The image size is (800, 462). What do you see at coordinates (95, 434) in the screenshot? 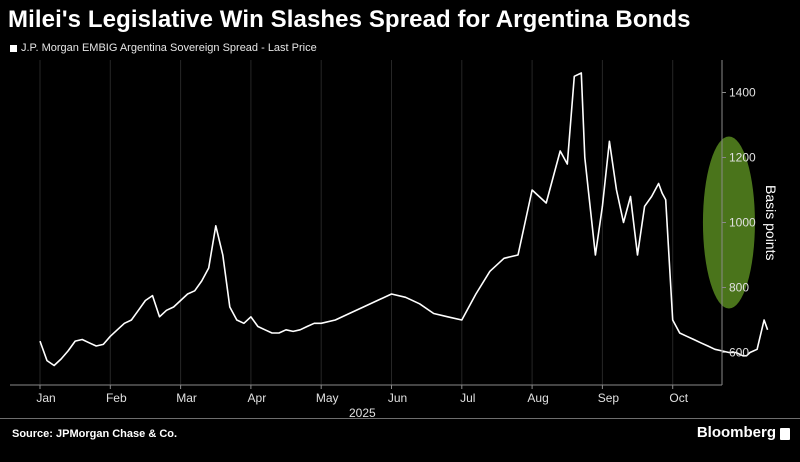
I see `source-note: Source: JPMorgan Chase & Co.` at bounding box center [95, 434].